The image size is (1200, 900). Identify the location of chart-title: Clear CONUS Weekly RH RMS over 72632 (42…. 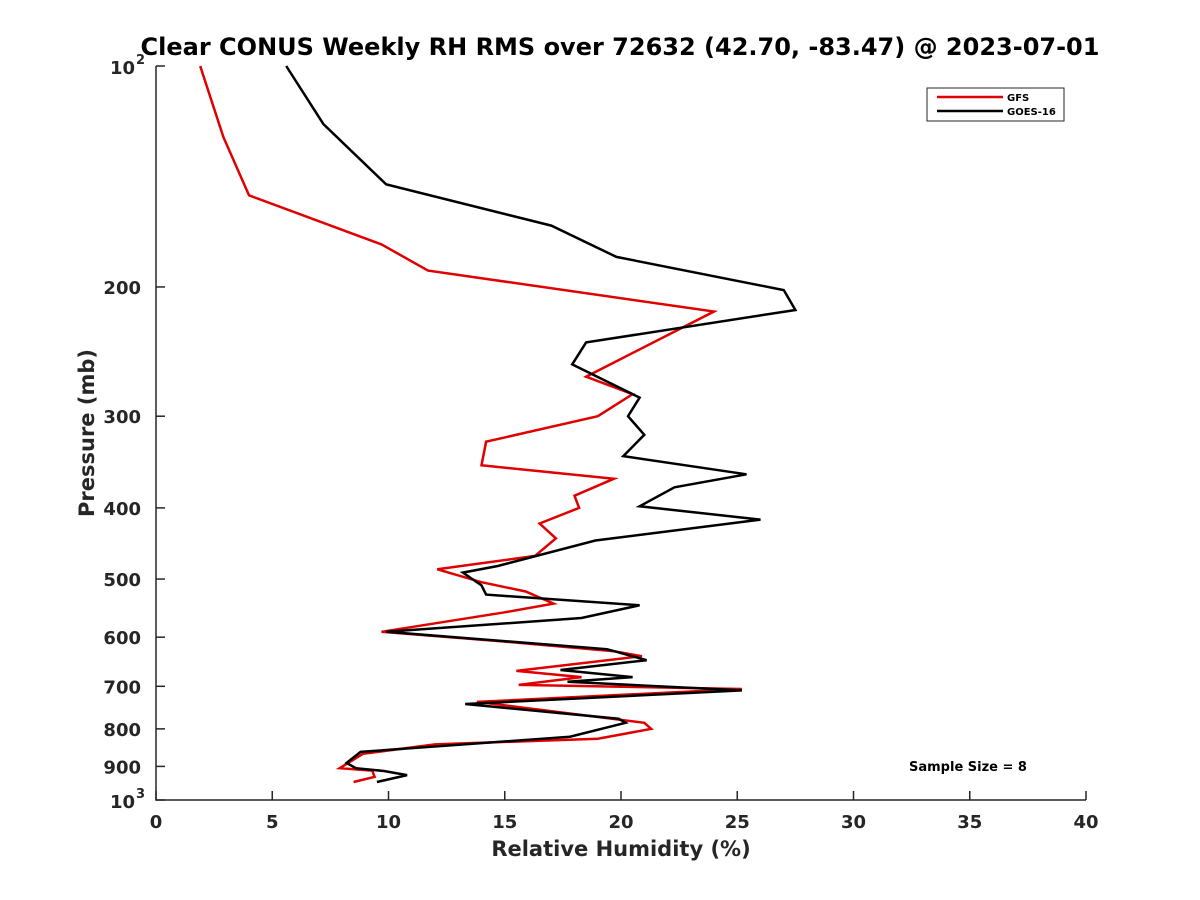
(620, 47).